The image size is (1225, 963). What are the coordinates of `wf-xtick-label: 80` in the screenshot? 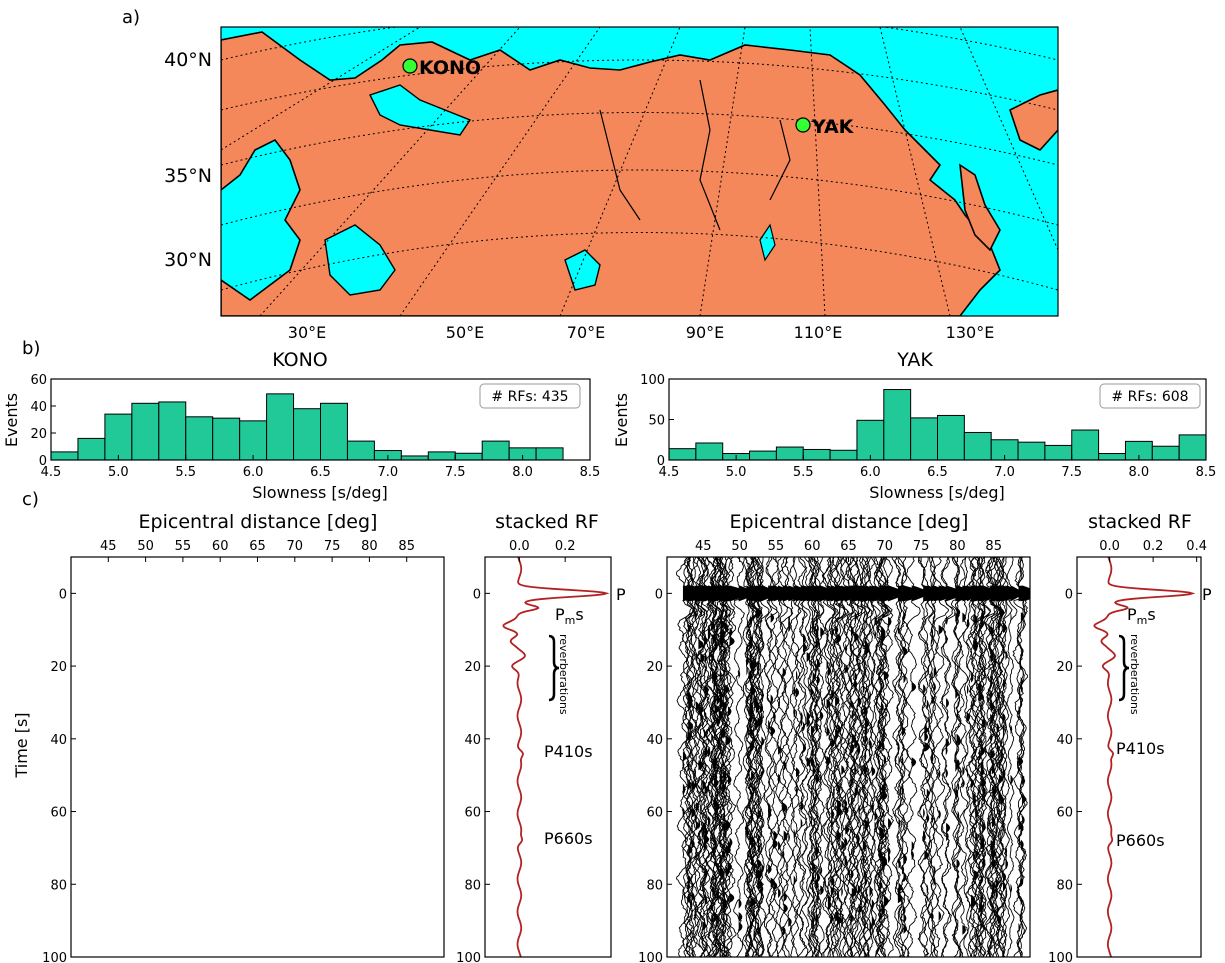 It's located at (369, 546).